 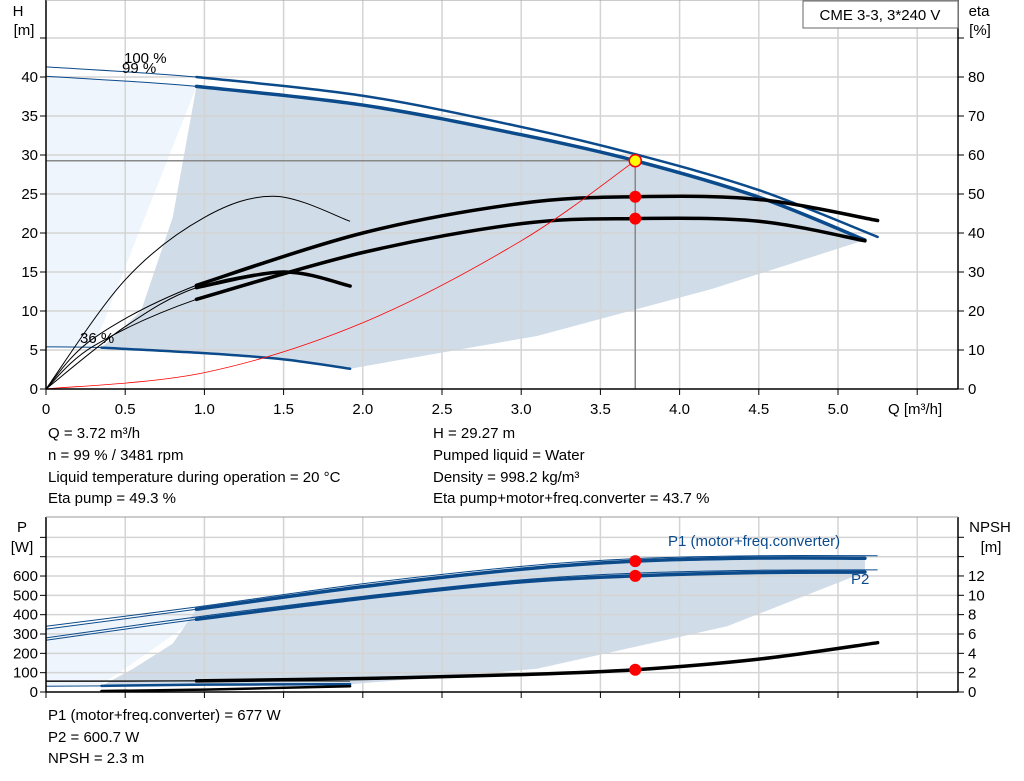 I want to click on info-flow: Q = 3.72 m³/h, so click(x=94, y=433).